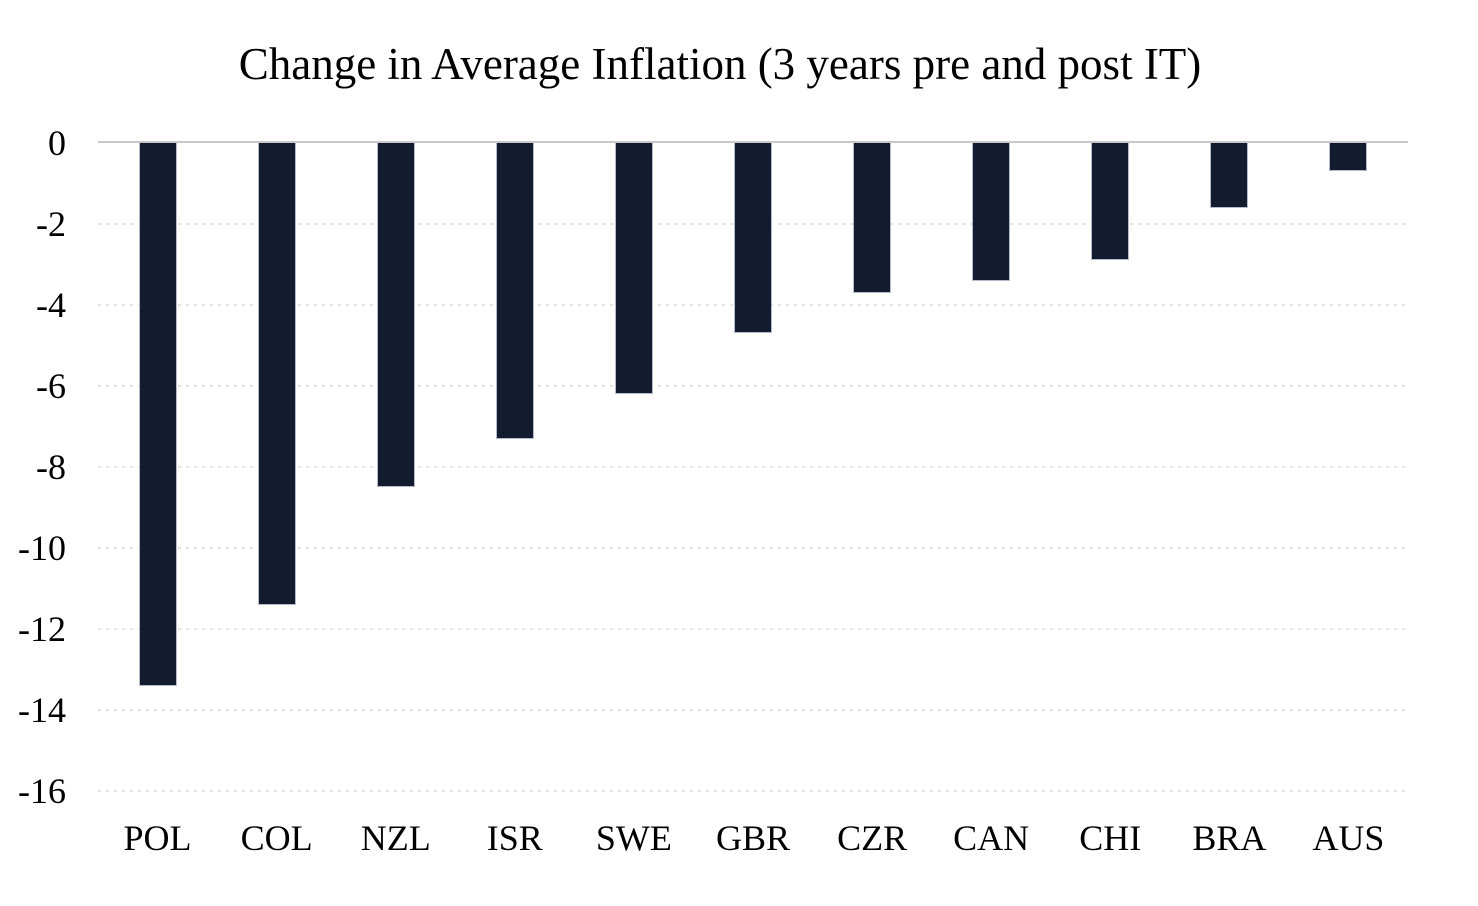 The image size is (1478, 906). I want to click on bar-AUS, so click(1348, 157).